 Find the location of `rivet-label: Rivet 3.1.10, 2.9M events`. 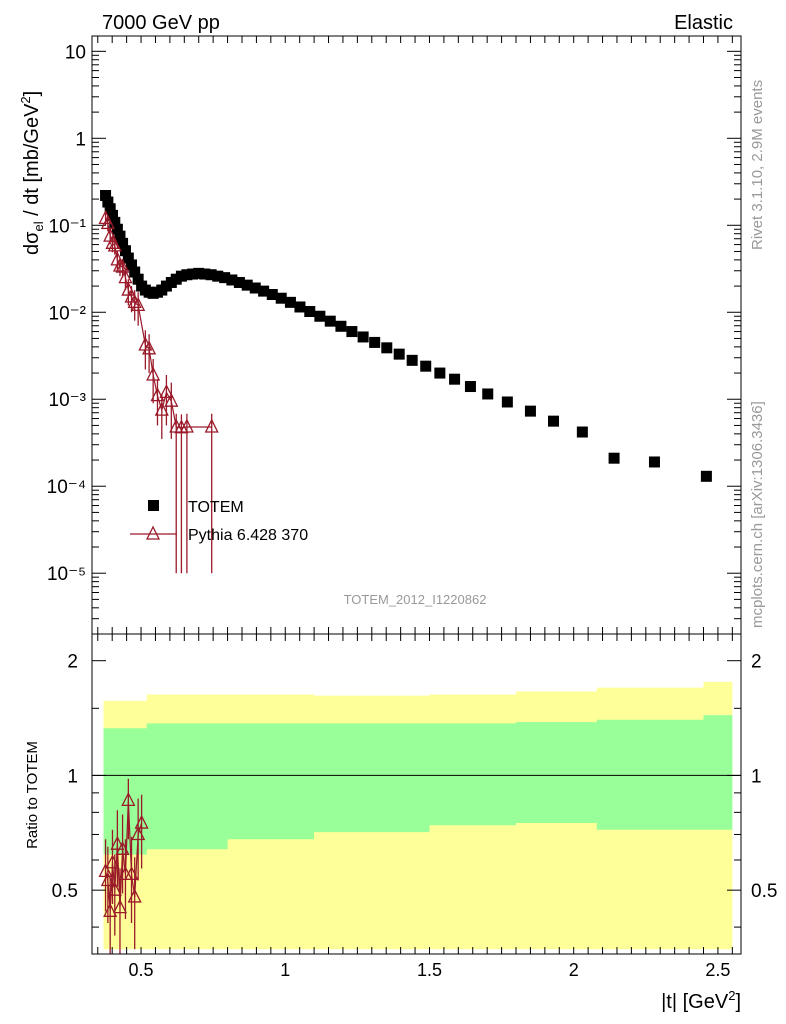

rivet-label: Rivet 3.1.10, 2.9M events is located at coordinates (757, 165).